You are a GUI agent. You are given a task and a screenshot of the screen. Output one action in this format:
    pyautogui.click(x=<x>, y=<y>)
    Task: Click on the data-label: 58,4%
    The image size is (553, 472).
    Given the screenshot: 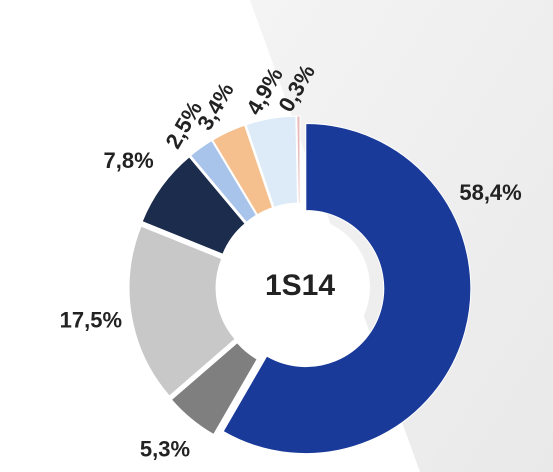 What is the action you would take?
    pyautogui.click(x=490, y=192)
    